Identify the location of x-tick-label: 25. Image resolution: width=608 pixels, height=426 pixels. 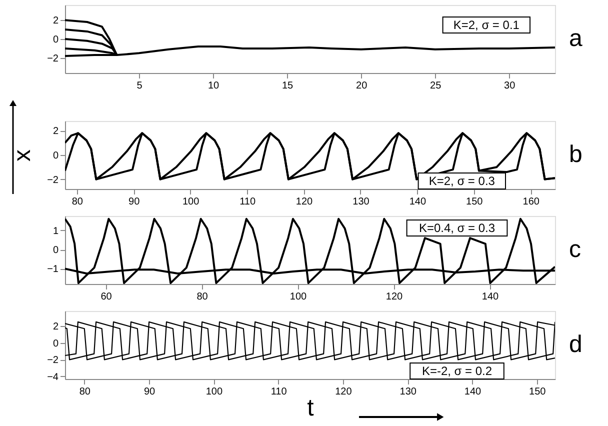
(436, 86).